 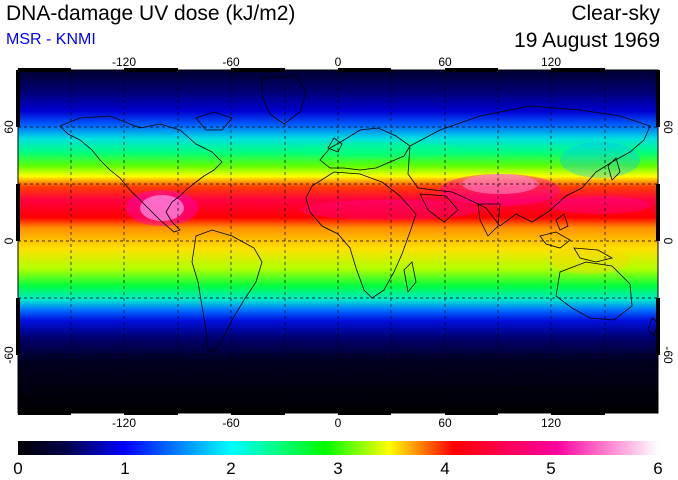 What do you see at coordinates (337, 468) in the screenshot?
I see `colorbar-label: 3` at bounding box center [337, 468].